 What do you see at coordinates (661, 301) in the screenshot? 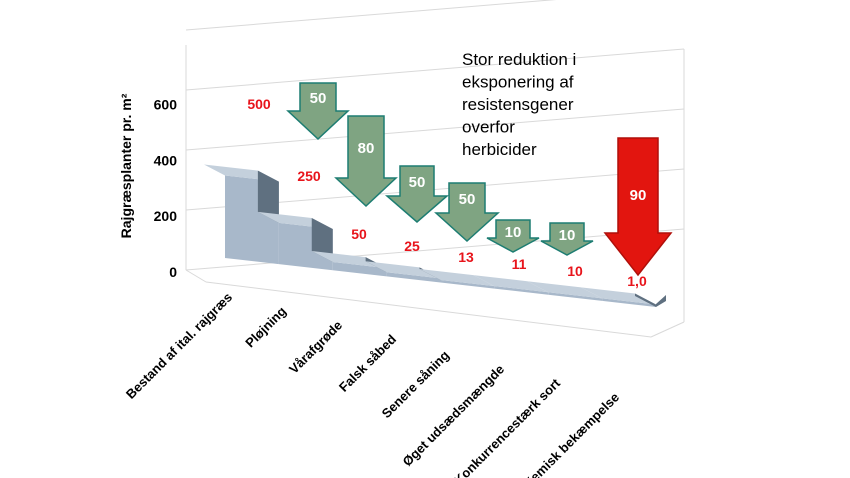
I see `bar-end` at bounding box center [661, 301].